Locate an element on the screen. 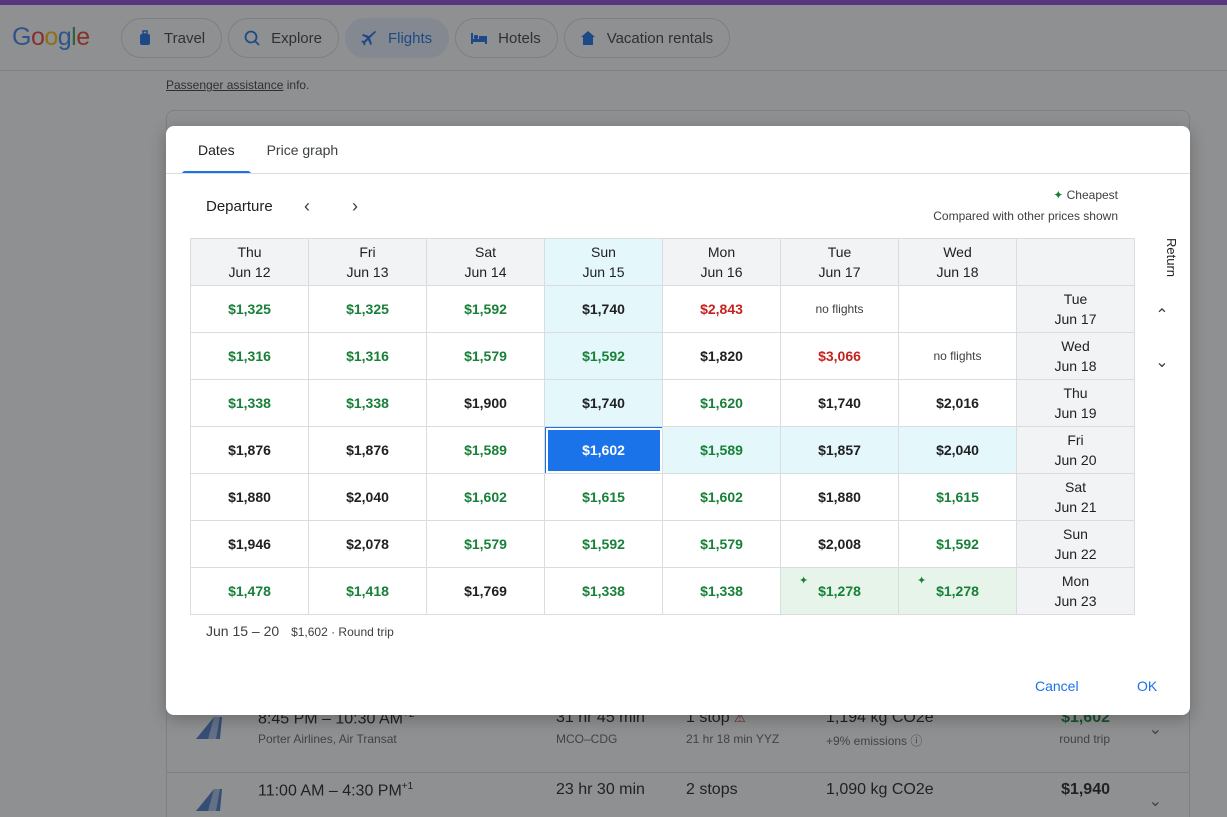 This screenshot has height=817, width=1227. row-day: Mon is located at coordinates (1075, 581).